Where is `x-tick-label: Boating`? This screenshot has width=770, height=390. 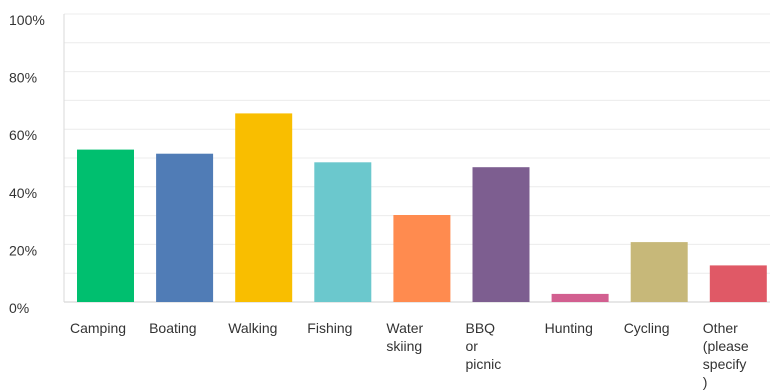
x-tick-label: Boating is located at coordinates (172, 328).